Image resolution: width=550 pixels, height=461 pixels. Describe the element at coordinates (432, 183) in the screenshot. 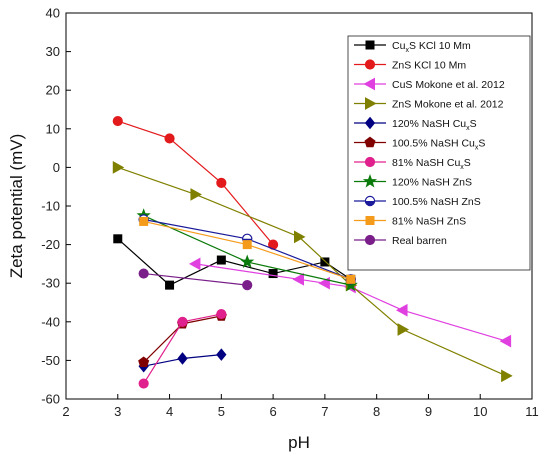

I see `legend-label-main: 120% NaSH ZnS` at that location.